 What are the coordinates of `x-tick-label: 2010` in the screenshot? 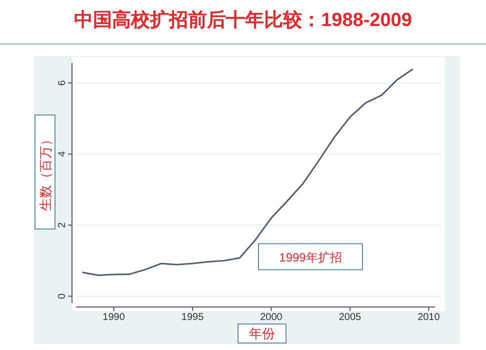 It's located at (429, 317).